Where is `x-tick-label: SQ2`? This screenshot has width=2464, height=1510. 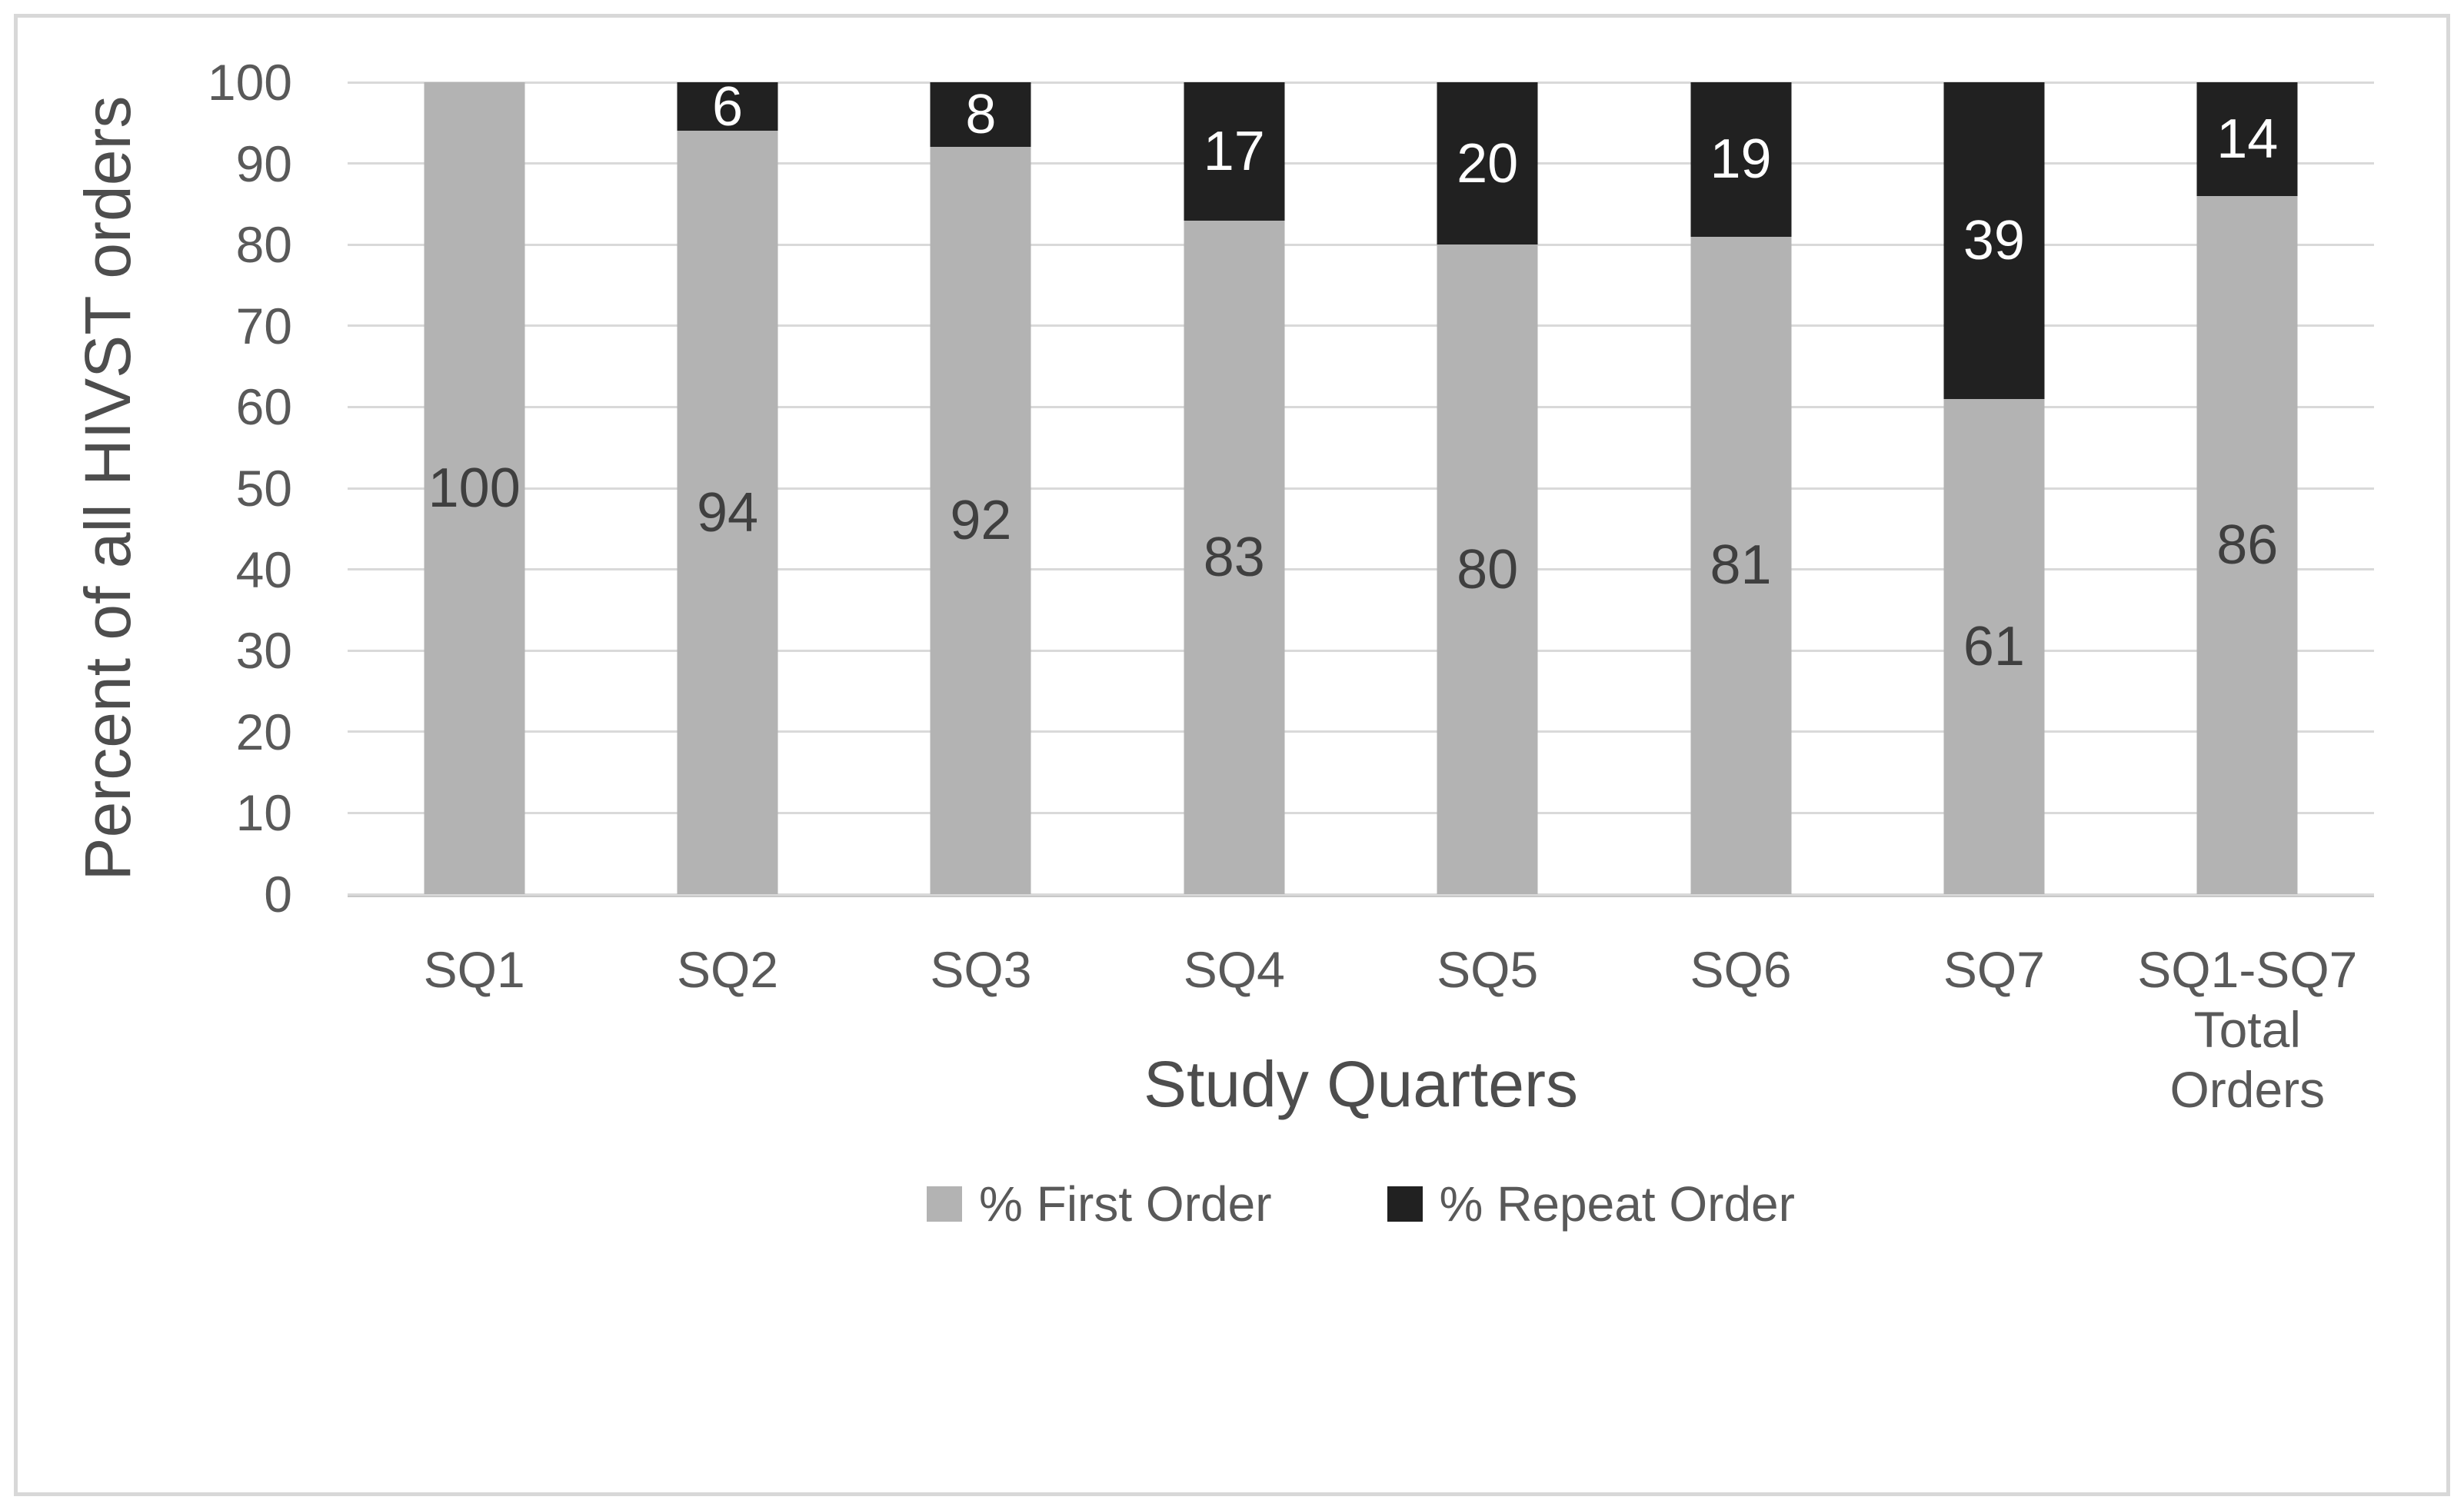 x-tick-label: SQ2 is located at coordinates (728, 970).